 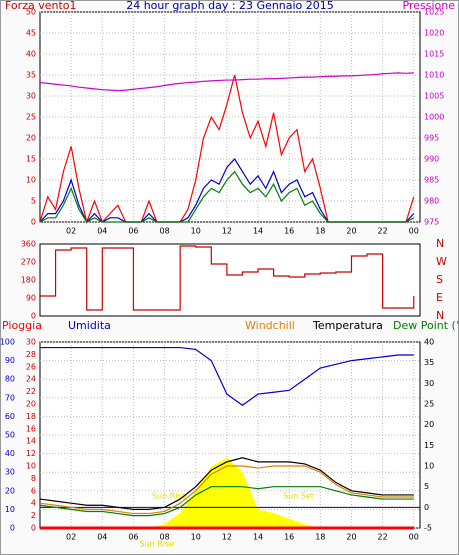 I want to click on y-tick-label: 45, so click(x=31, y=33).